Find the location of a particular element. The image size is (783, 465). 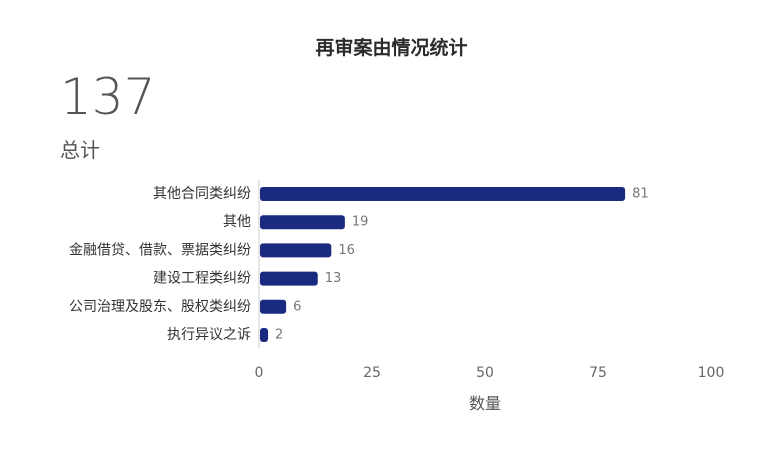

category-label: 建设工程类纠纷 is located at coordinates (202, 279).